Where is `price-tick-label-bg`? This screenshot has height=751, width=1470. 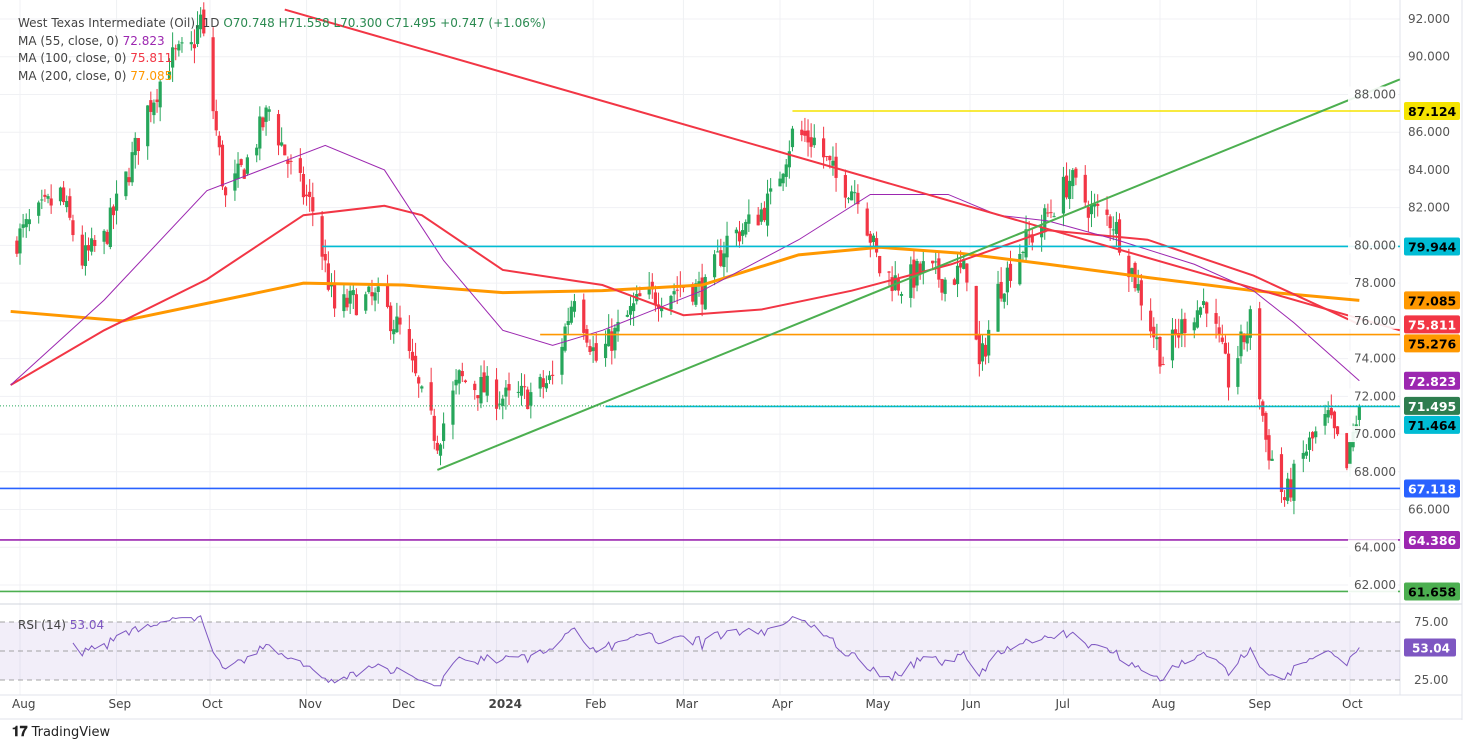 price-tick-label-bg is located at coordinates (1373, 94).